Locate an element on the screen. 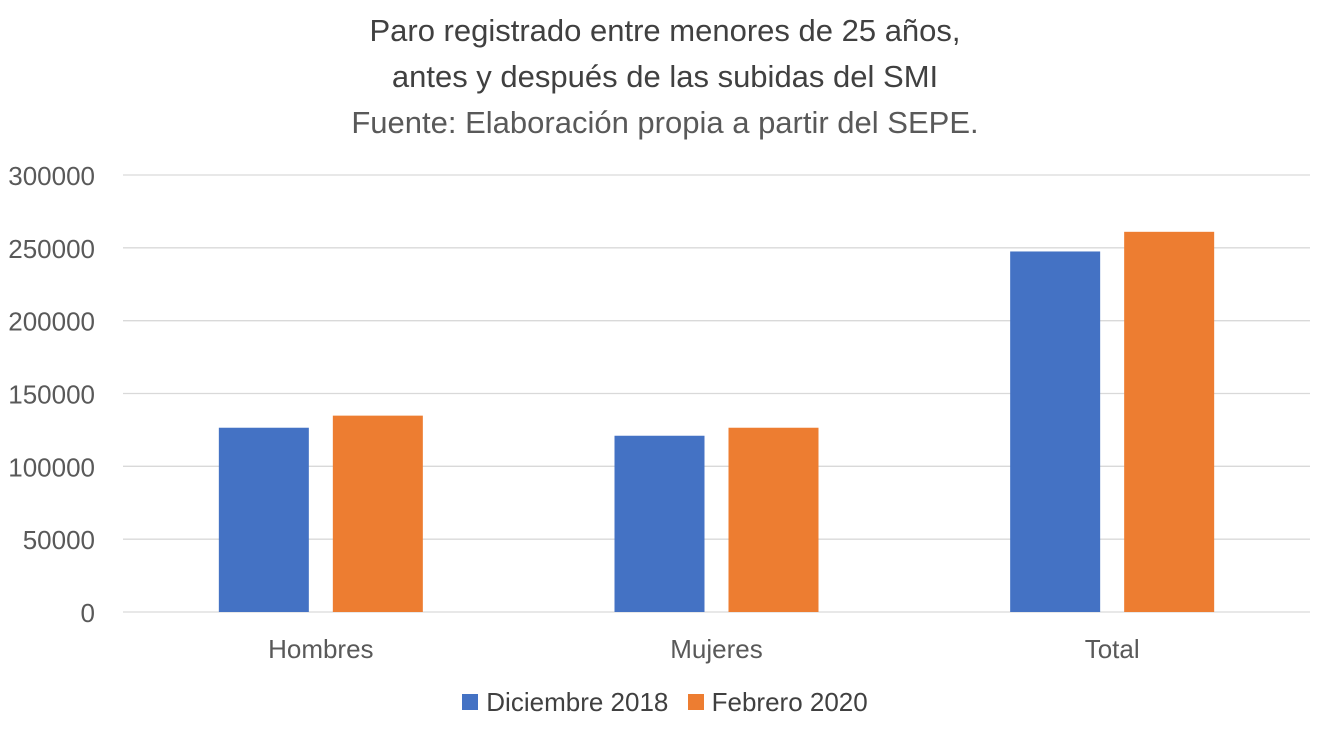  legend-swatch-diciembre-2018 is located at coordinates (470, 702).